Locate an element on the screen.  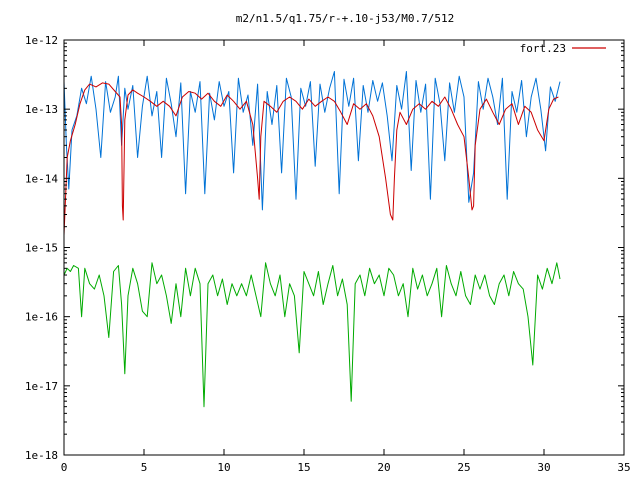
x-tick-label: 20 is located at coordinates (383, 467).